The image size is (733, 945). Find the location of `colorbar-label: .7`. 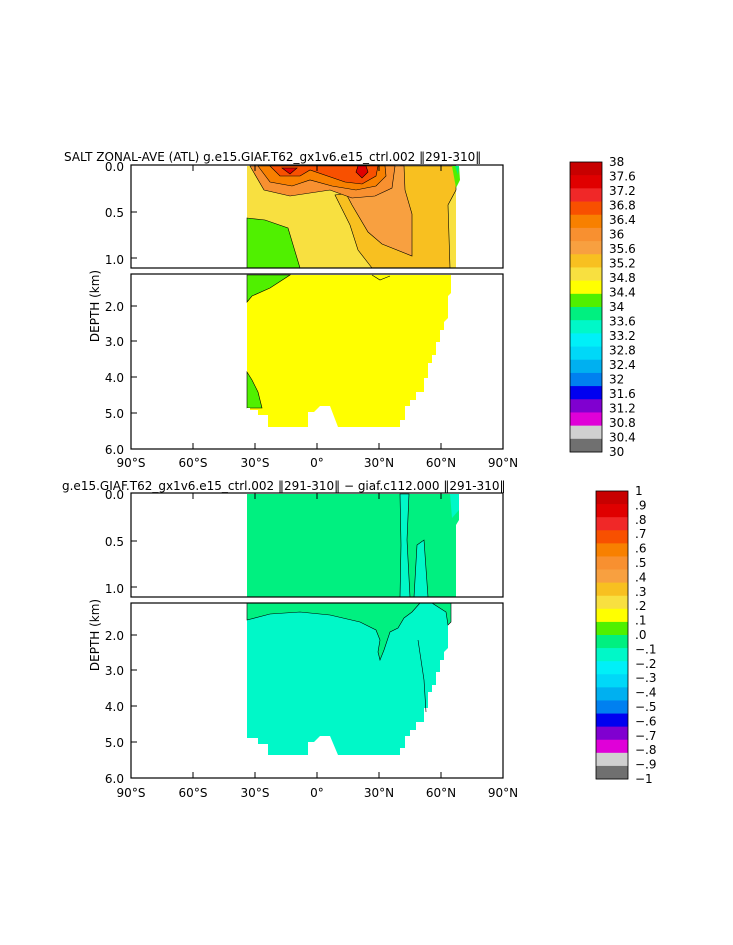

colorbar-label: .7 is located at coordinates (640, 534).